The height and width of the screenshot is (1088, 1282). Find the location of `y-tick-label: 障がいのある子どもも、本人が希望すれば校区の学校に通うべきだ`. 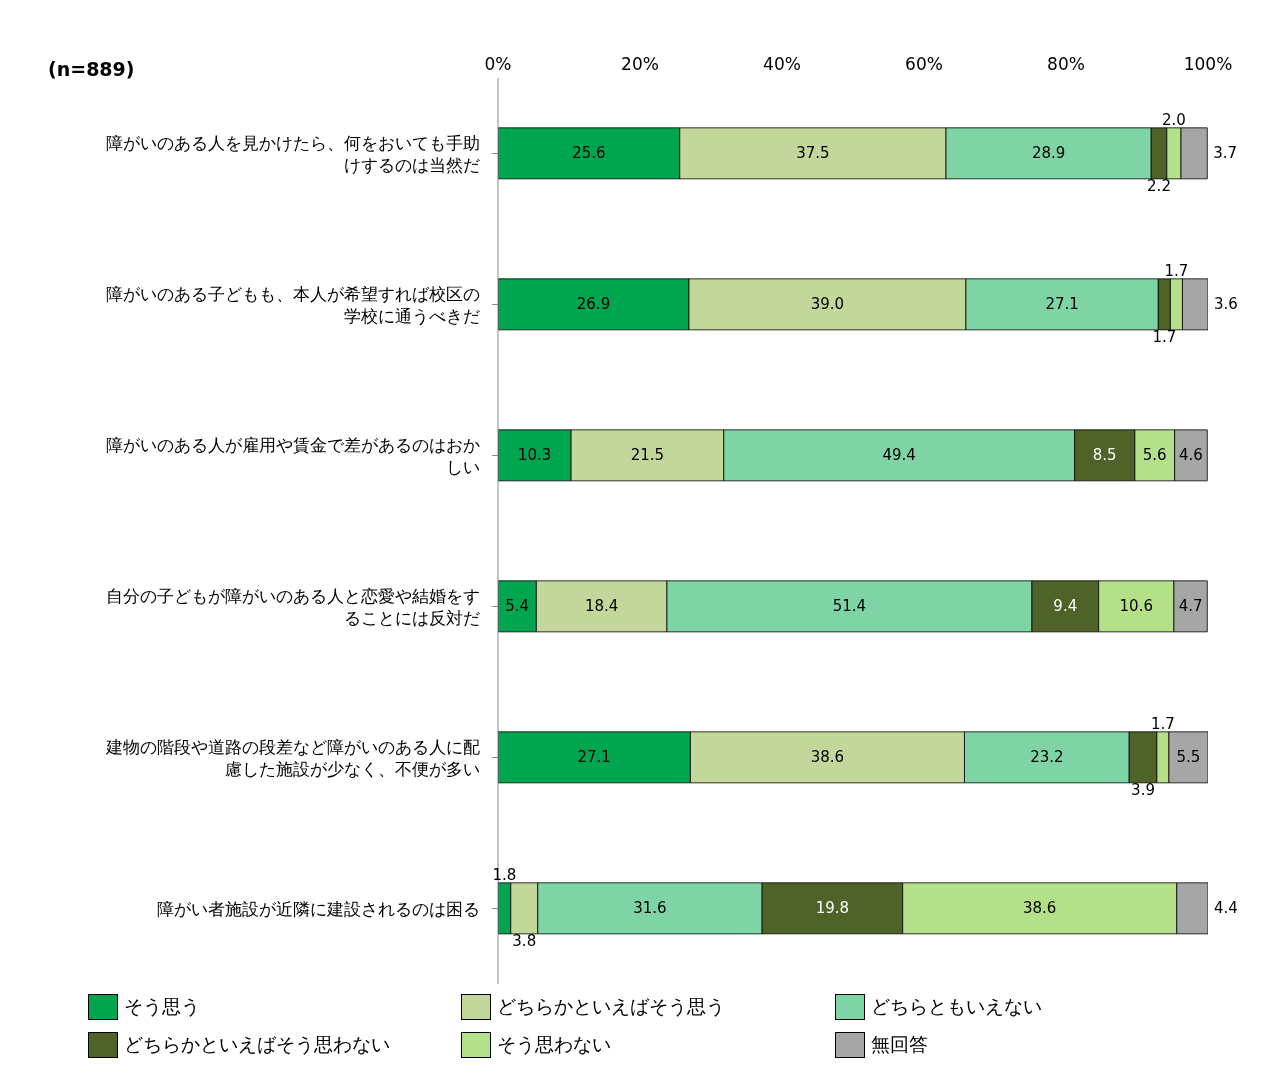

y-tick-label: 障がいのある子どもも、本人が希望すれば校区の学校に通うべきだ is located at coordinates (293, 304).